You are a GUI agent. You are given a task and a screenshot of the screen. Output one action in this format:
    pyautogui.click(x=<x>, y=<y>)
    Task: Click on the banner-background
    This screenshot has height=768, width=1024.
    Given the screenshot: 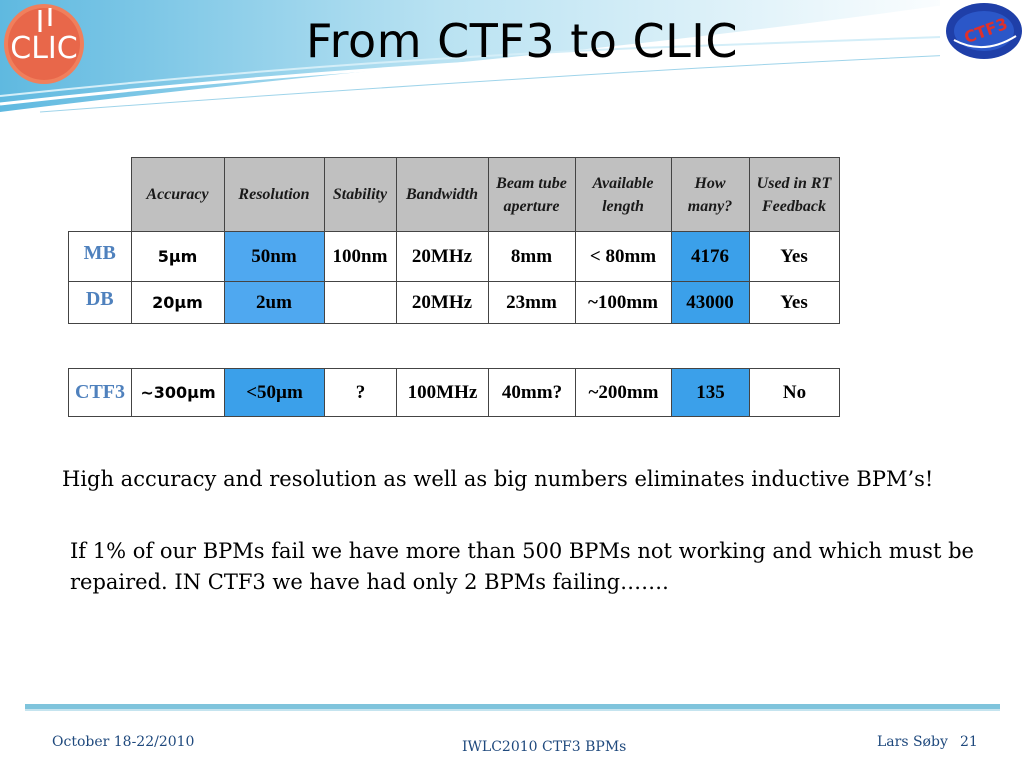 What is the action you would take?
    pyautogui.click(x=512, y=56)
    